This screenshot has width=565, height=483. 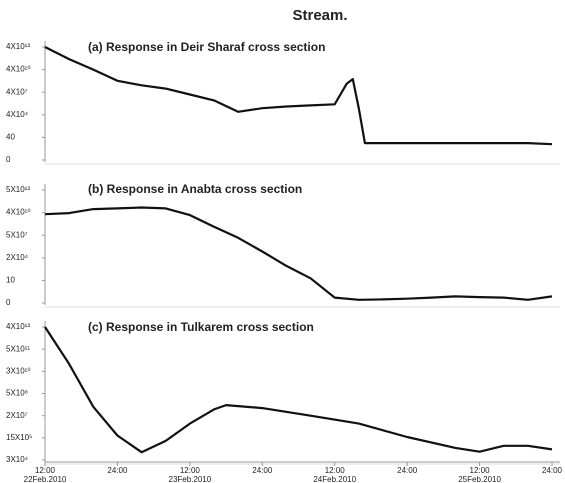 What do you see at coordinates (45, 479) in the screenshot?
I see `x-date-label: 22Feb.2010` at bounding box center [45, 479].